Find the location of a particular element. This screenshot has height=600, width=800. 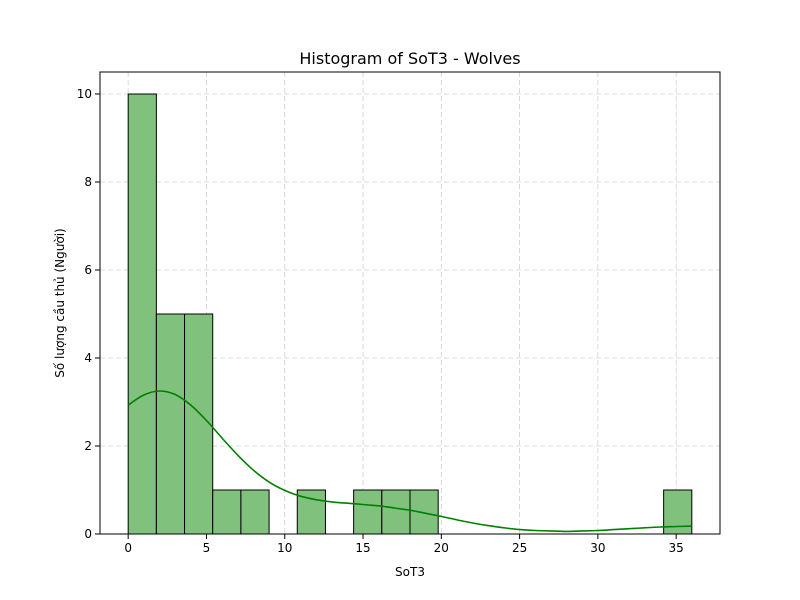

x-axis-label: SoT3 is located at coordinates (410, 572).